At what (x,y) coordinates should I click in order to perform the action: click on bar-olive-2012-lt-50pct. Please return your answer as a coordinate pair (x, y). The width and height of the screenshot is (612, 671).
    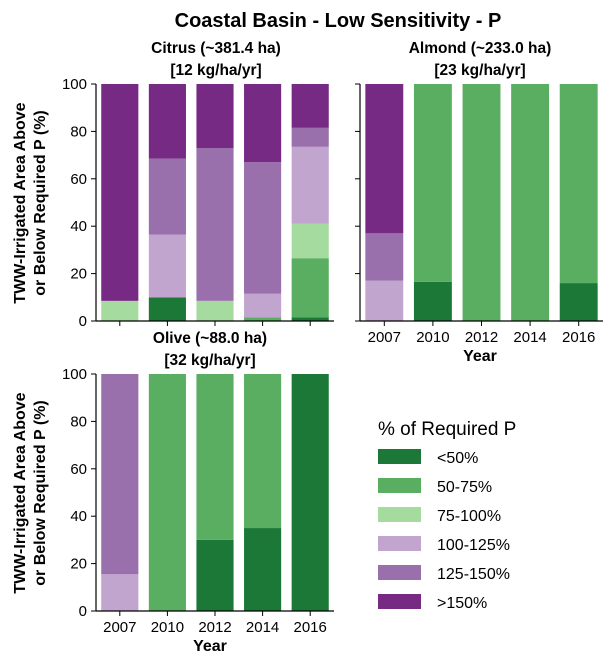
    Looking at the image, I should click on (215, 575).